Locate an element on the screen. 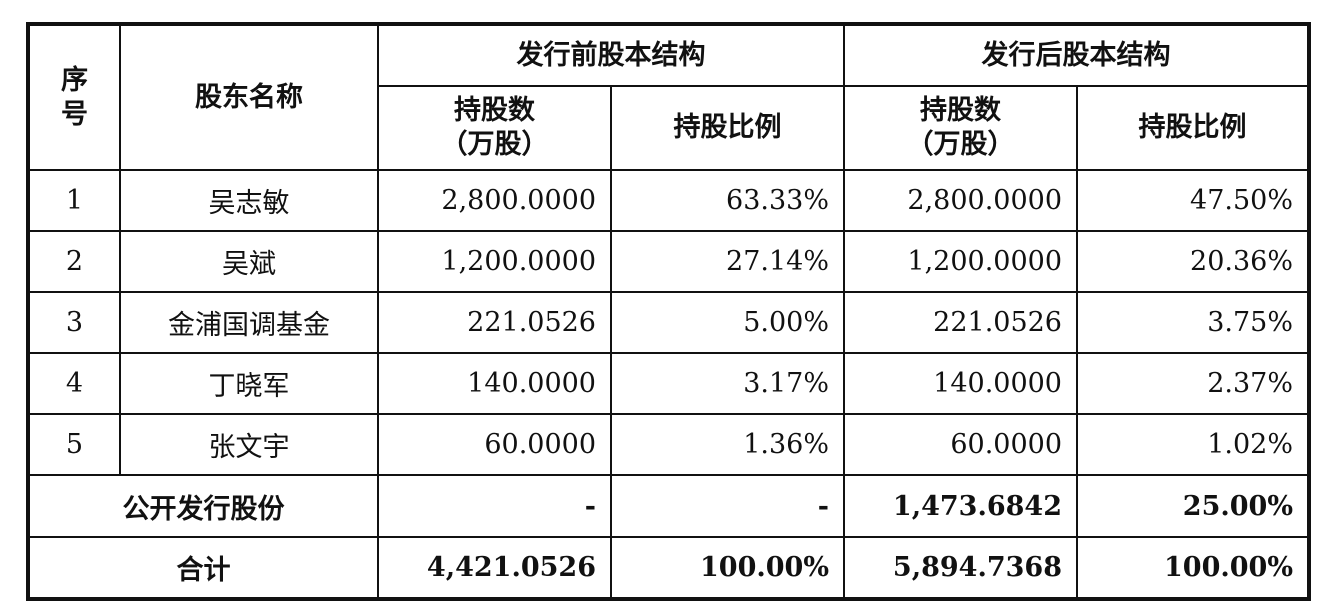 The height and width of the screenshot is (608, 1332). public-offering-row: 公开发行股份 - - 1,473.6842 25.00% is located at coordinates (668, 506).